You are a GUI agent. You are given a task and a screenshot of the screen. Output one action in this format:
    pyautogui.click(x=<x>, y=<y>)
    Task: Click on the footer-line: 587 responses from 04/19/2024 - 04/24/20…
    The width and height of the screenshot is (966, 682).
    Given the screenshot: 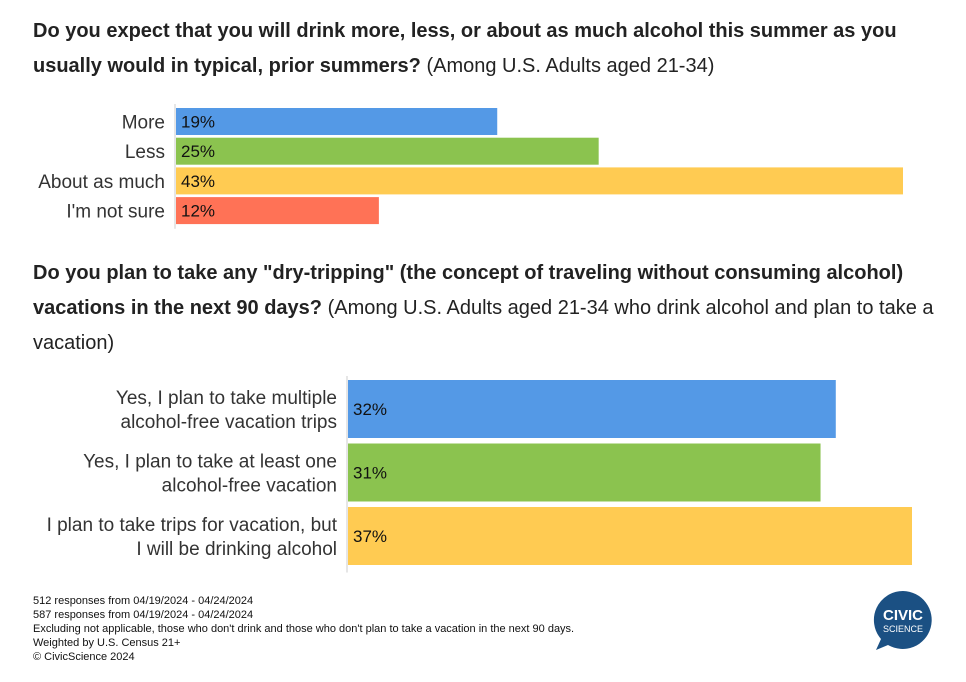 What is the action you would take?
    pyautogui.click(x=143, y=615)
    